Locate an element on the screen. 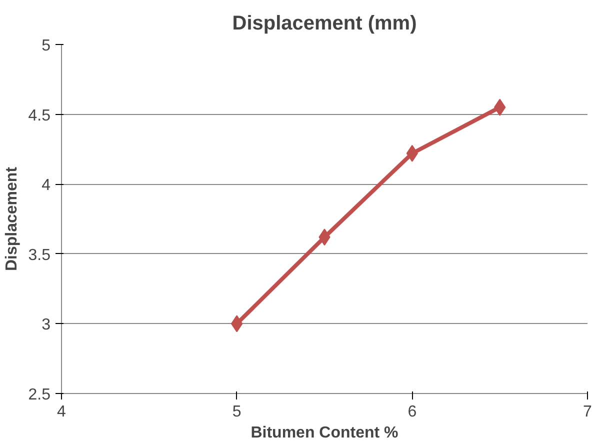  x-tick-label: 5 is located at coordinates (237, 412).